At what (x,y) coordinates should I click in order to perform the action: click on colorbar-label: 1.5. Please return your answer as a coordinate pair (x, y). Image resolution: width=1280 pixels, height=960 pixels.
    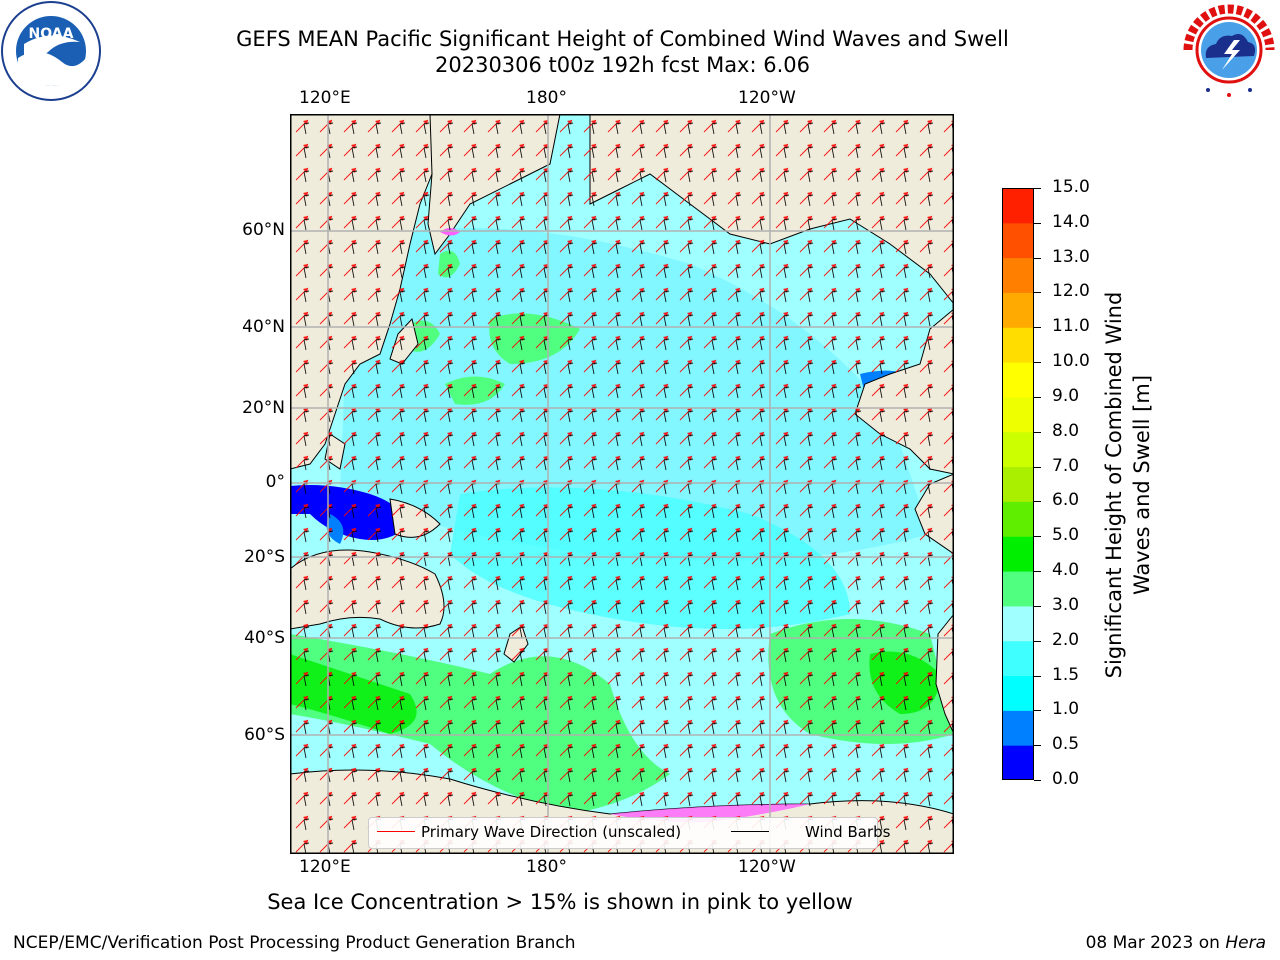
    Looking at the image, I should click on (1066, 674).